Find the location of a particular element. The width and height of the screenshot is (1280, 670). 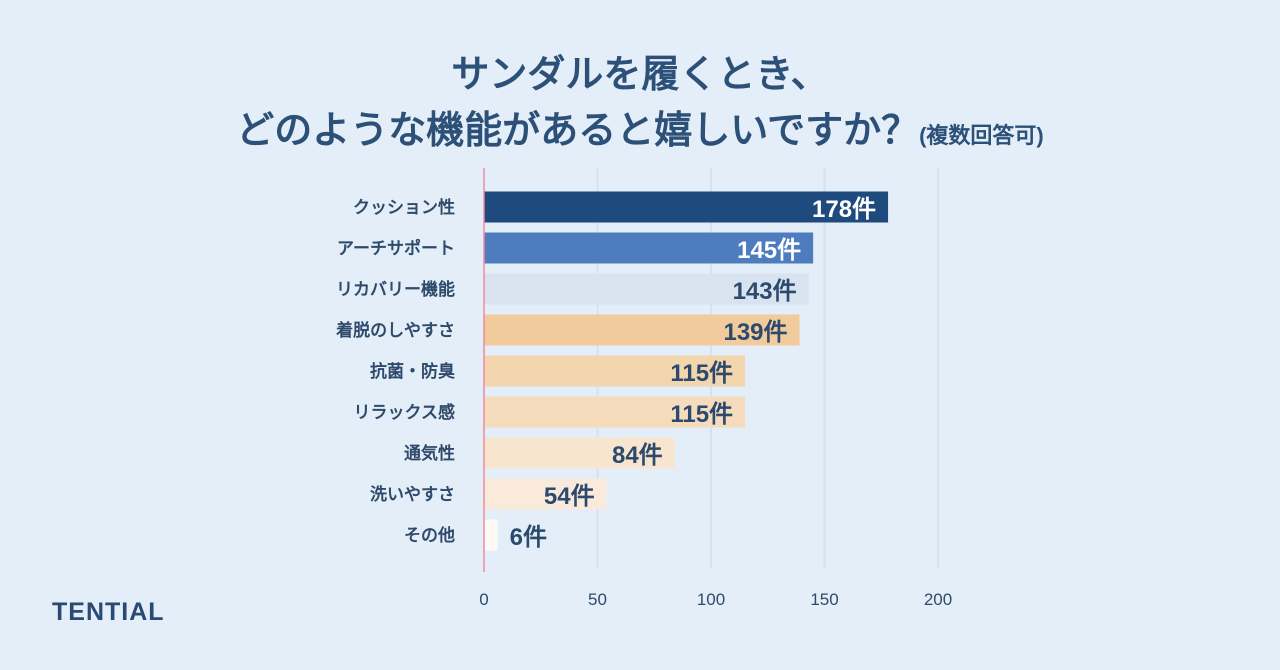

chart-title-note: (複数回答可) is located at coordinates (981, 135).